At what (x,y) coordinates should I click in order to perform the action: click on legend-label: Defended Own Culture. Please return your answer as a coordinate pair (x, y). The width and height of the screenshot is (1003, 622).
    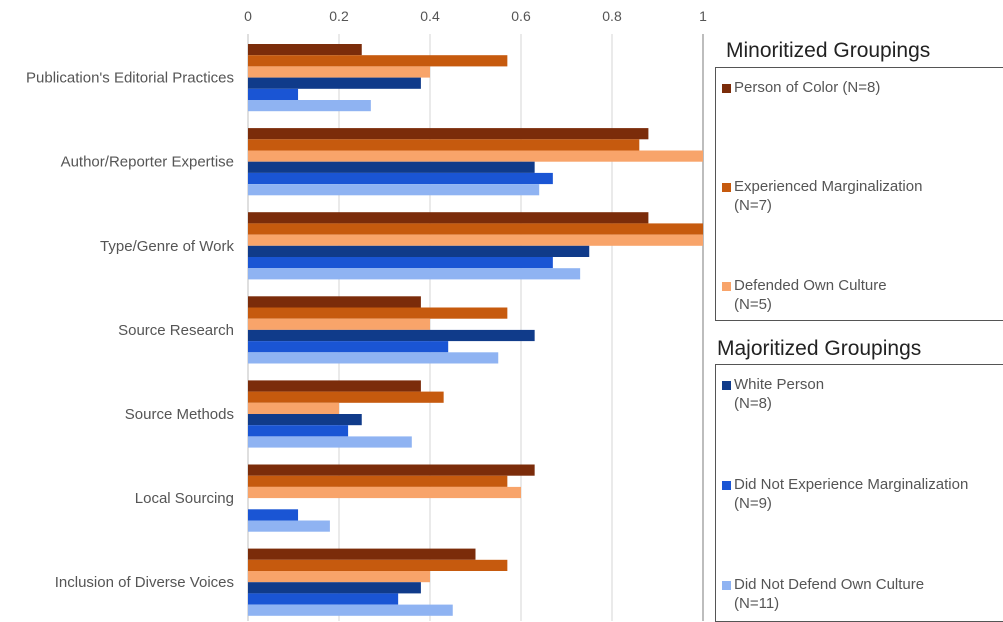
    Looking at the image, I should click on (810, 285).